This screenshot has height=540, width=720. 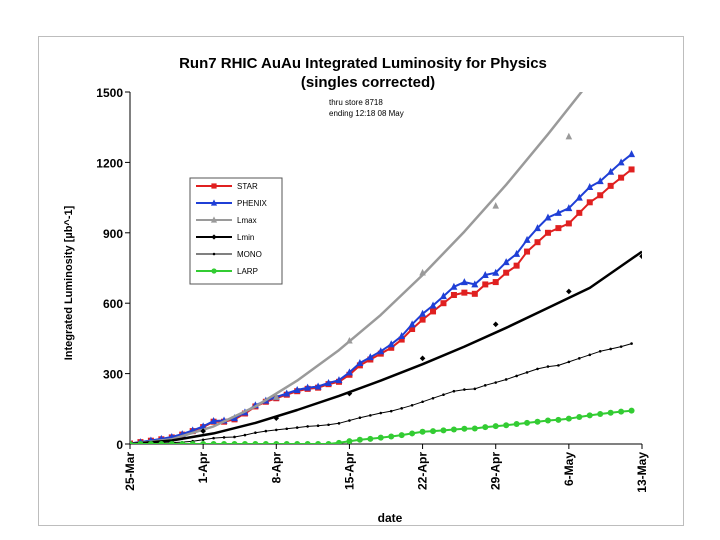 What do you see at coordinates (247, 220) in the screenshot?
I see `legend-label-lmax: Lmax` at bounding box center [247, 220].